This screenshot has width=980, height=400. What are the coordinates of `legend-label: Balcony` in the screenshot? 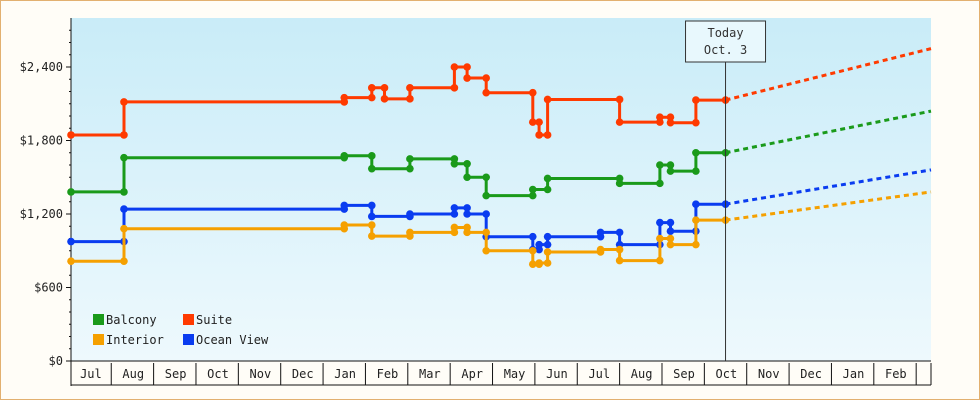 It's located at (131, 320).